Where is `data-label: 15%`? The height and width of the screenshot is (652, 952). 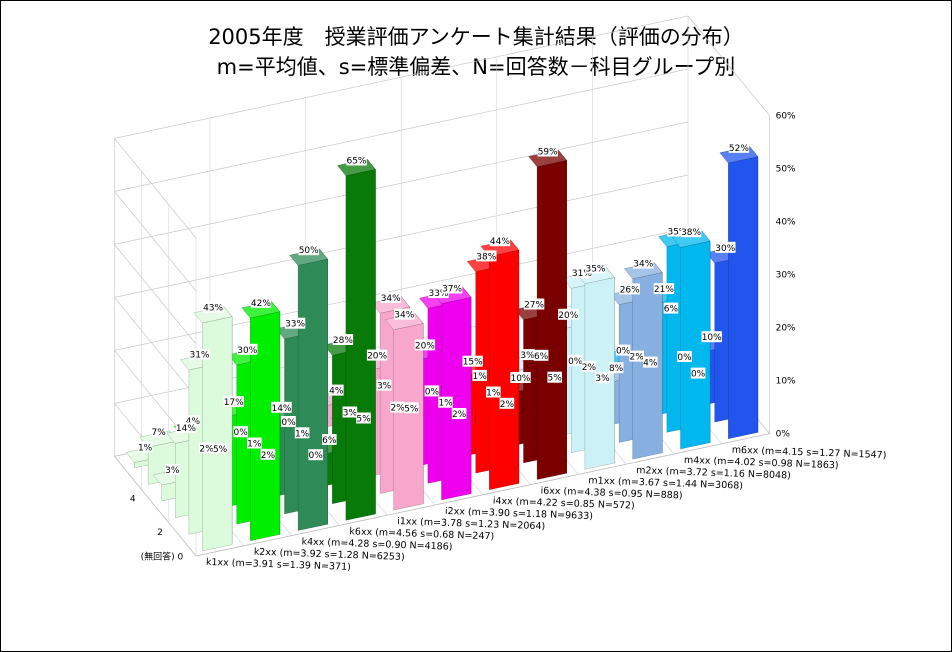
data-label: 15% is located at coordinates (473, 363).